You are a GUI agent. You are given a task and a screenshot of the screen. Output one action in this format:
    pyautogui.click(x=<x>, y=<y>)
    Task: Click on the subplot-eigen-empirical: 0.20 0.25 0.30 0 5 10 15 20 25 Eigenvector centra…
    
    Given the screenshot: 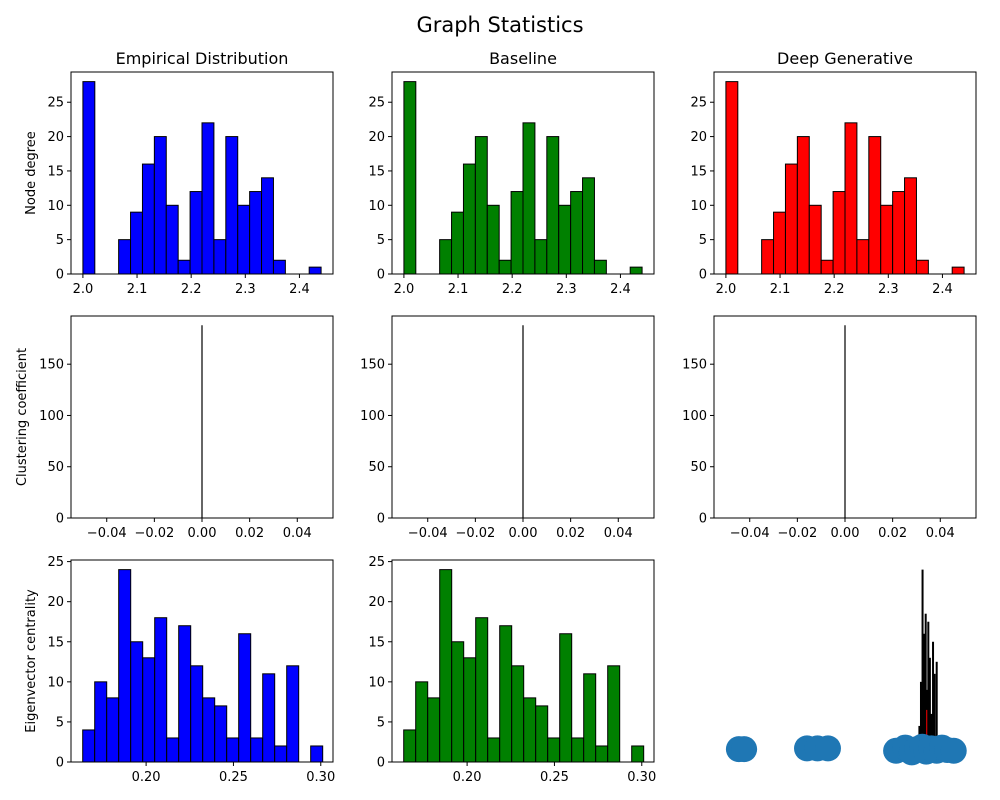 What is the action you would take?
    pyautogui.click(x=179, y=670)
    